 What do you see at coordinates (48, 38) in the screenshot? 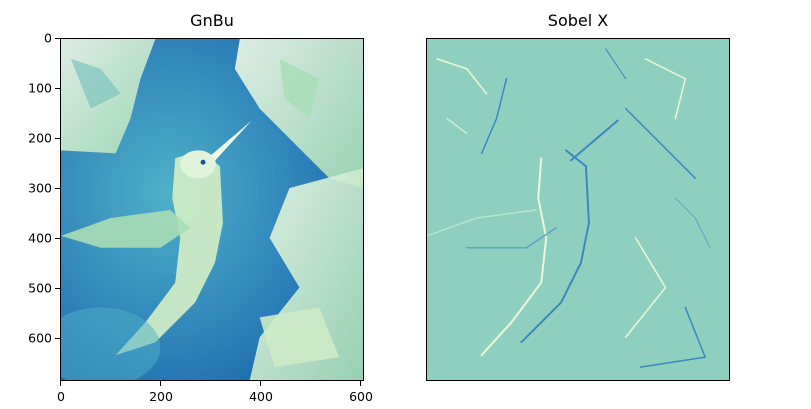
I see `ytick-label: 0` at bounding box center [48, 38].